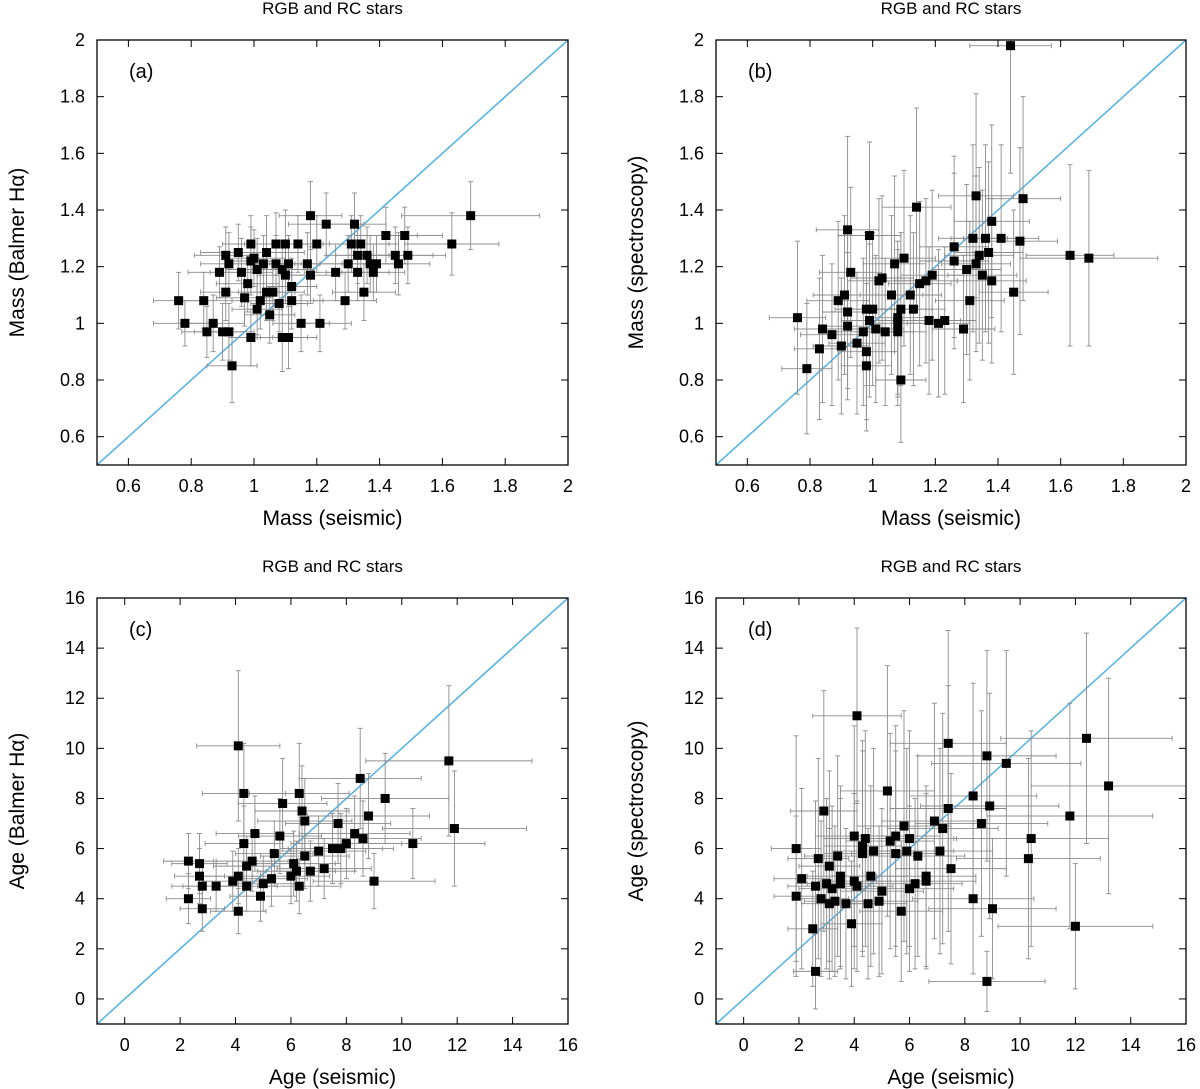 Image resolution: width=1200 pixels, height=1089 pixels. I want to click on panel-label: (b), so click(760, 72).